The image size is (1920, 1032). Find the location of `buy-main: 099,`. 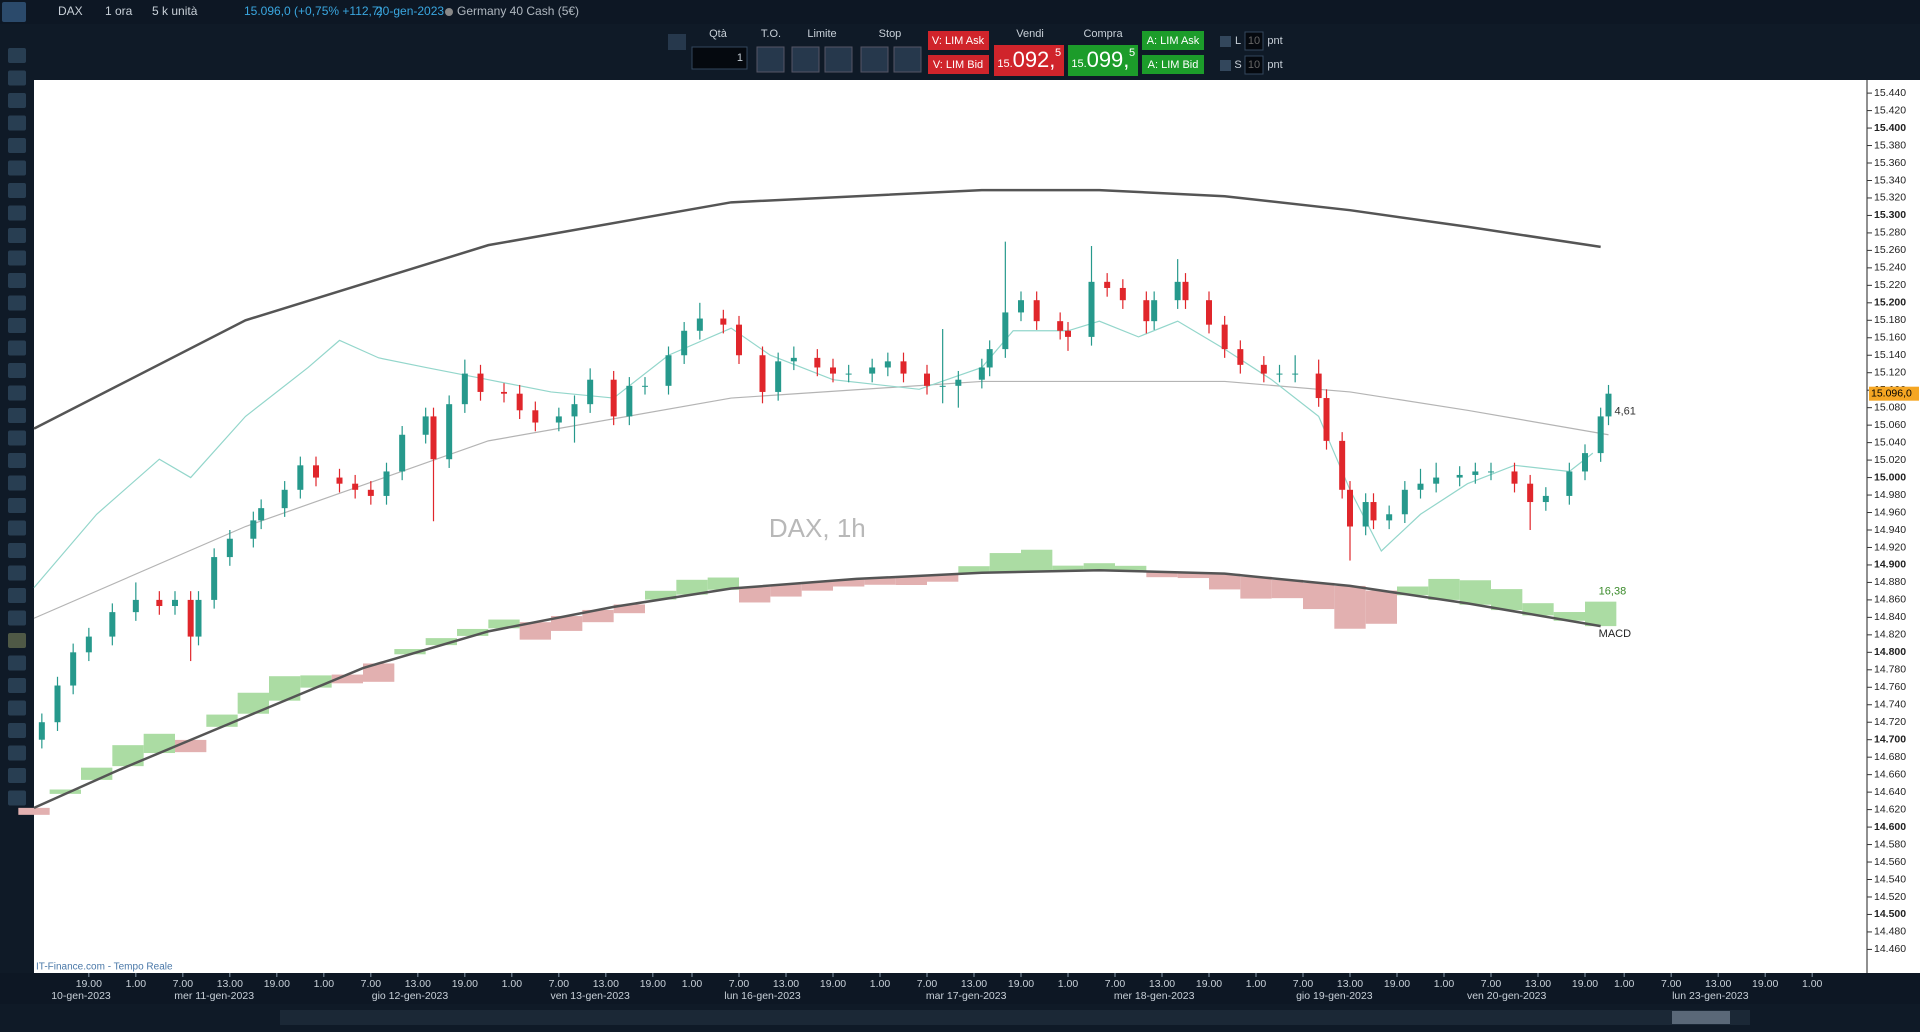

buy-main: 099, is located at coordinates (1108, 59).